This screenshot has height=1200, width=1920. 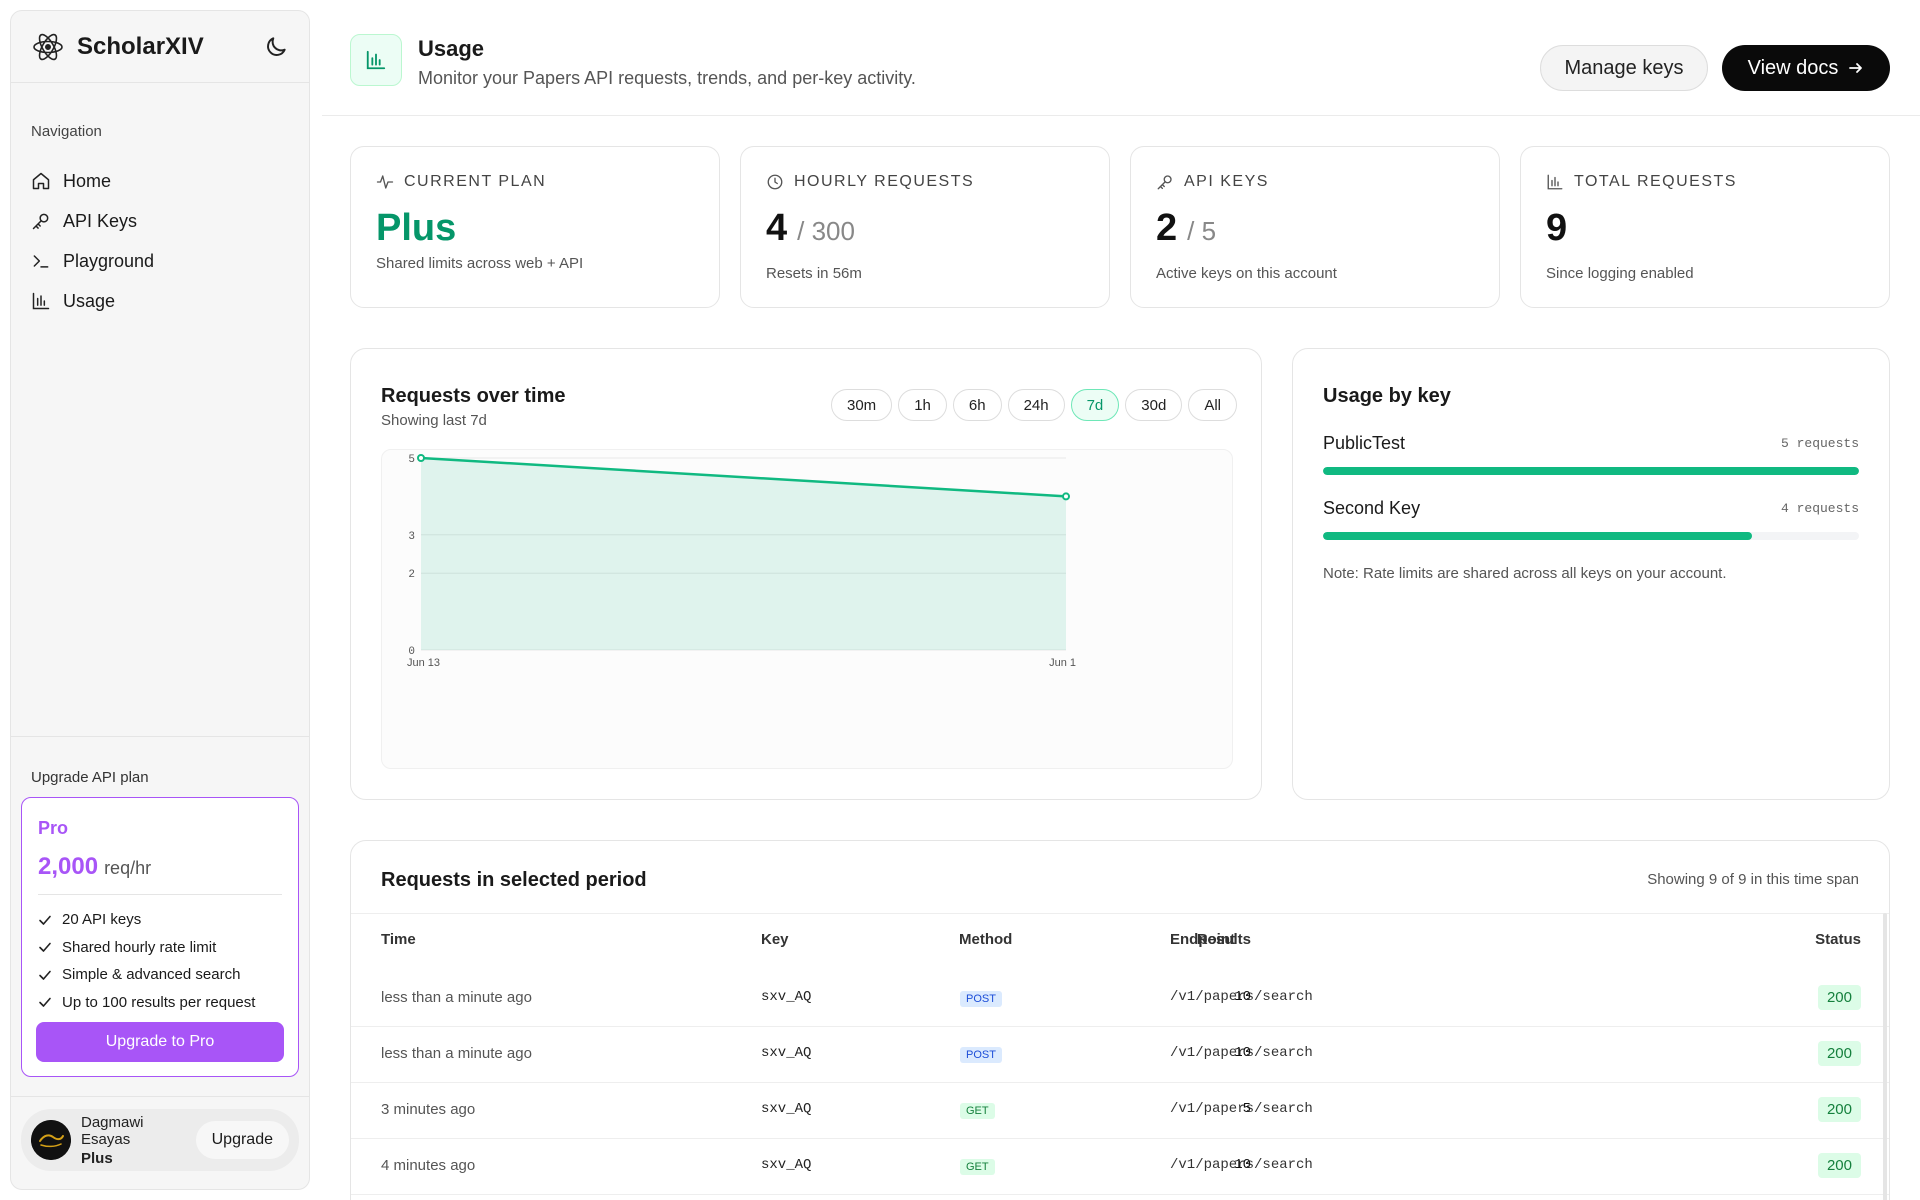 I want to click on stat-value: 4 / 300, so click(x=810, y=228).